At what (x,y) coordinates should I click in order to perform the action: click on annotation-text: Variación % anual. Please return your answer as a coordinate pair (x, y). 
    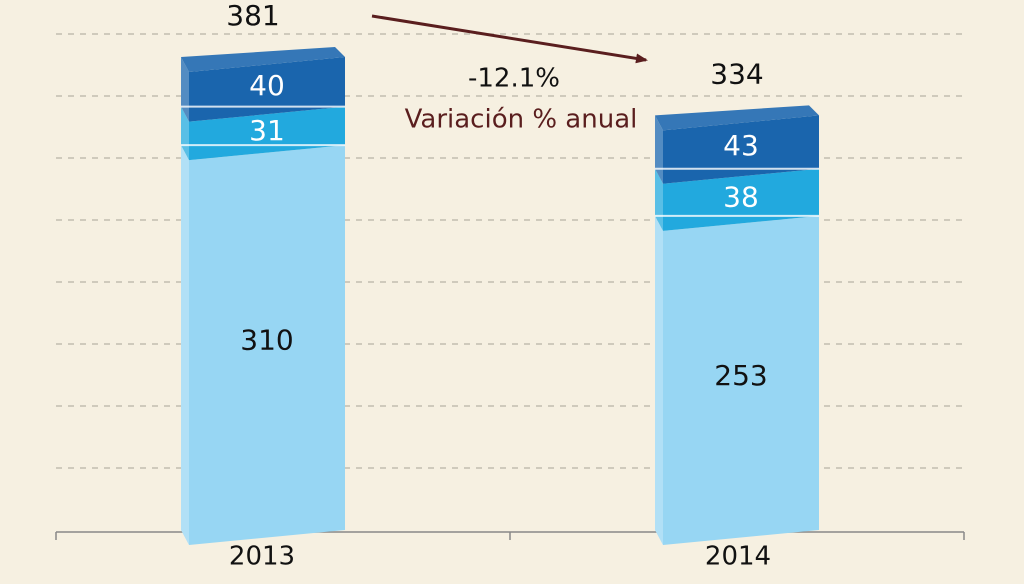
    Looking at the image, I should click on (521, 120).